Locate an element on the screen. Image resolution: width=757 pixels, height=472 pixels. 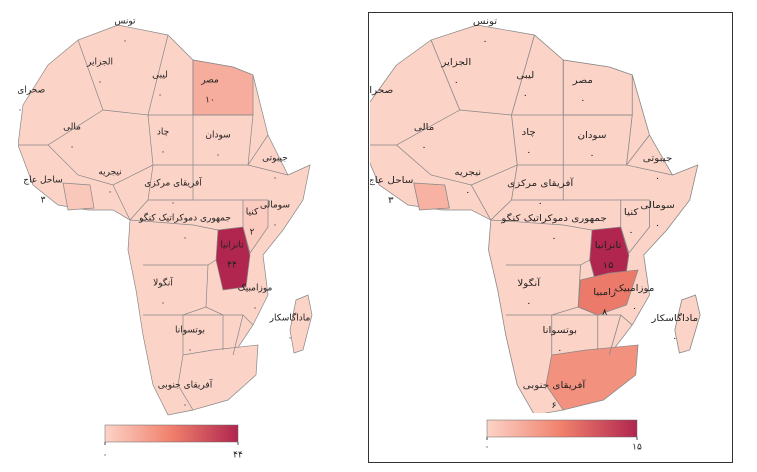
island is located at coordinates (301, 324).